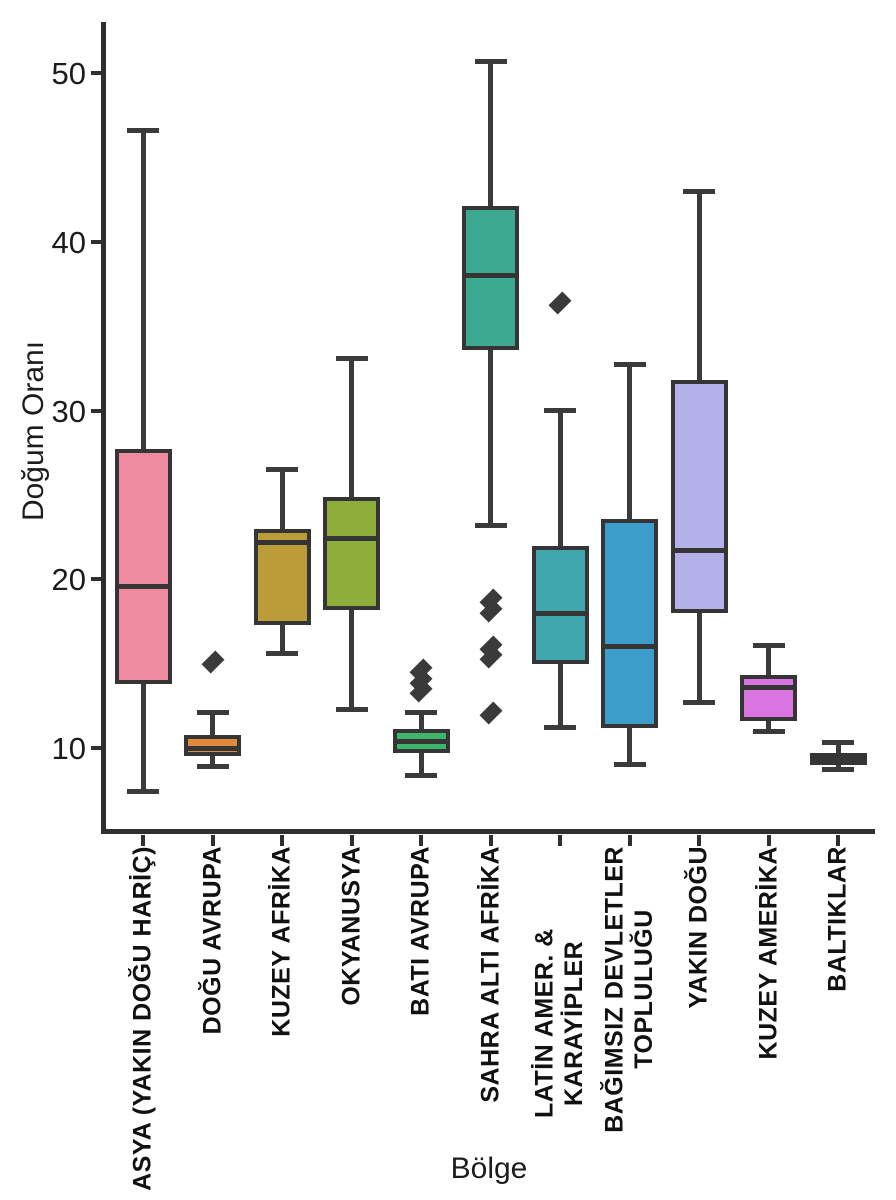 The height and width of the screenshot is (1200, 896). What do you see at coordinates (350, 926) in the screenshot?
I see `x-tick-label: OKYANUSYA` at bounding box center [350, 926].